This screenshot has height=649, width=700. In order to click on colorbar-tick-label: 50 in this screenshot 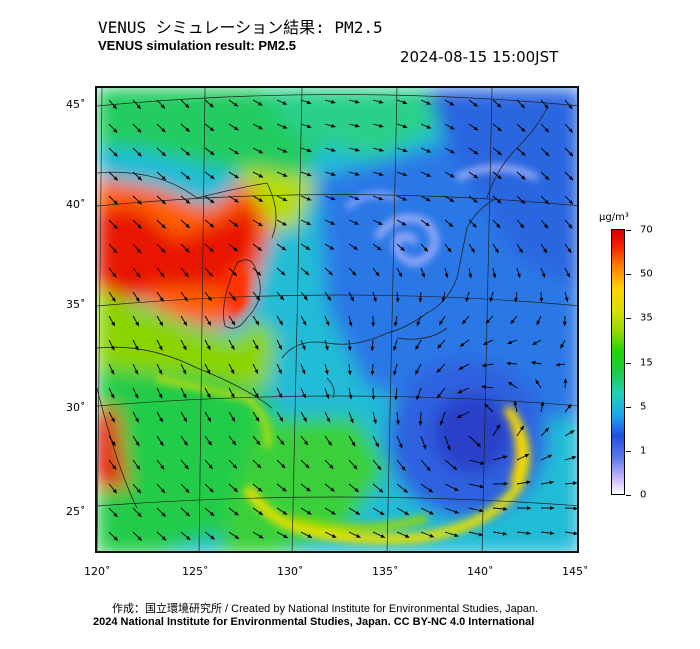, I will do `click(646, 274)`.